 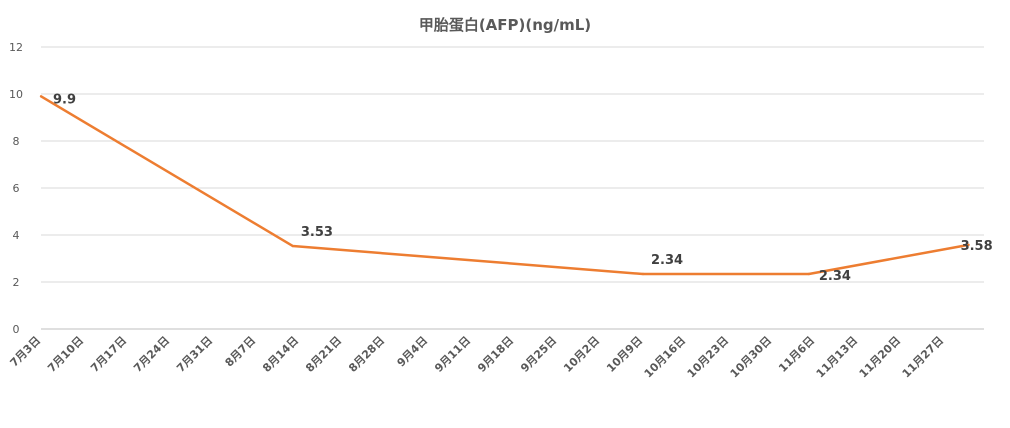 What do you see at coordinates (16, 329) in the screenshot?
I see `y-tick-label: 0` at bounding box center [16, 329].